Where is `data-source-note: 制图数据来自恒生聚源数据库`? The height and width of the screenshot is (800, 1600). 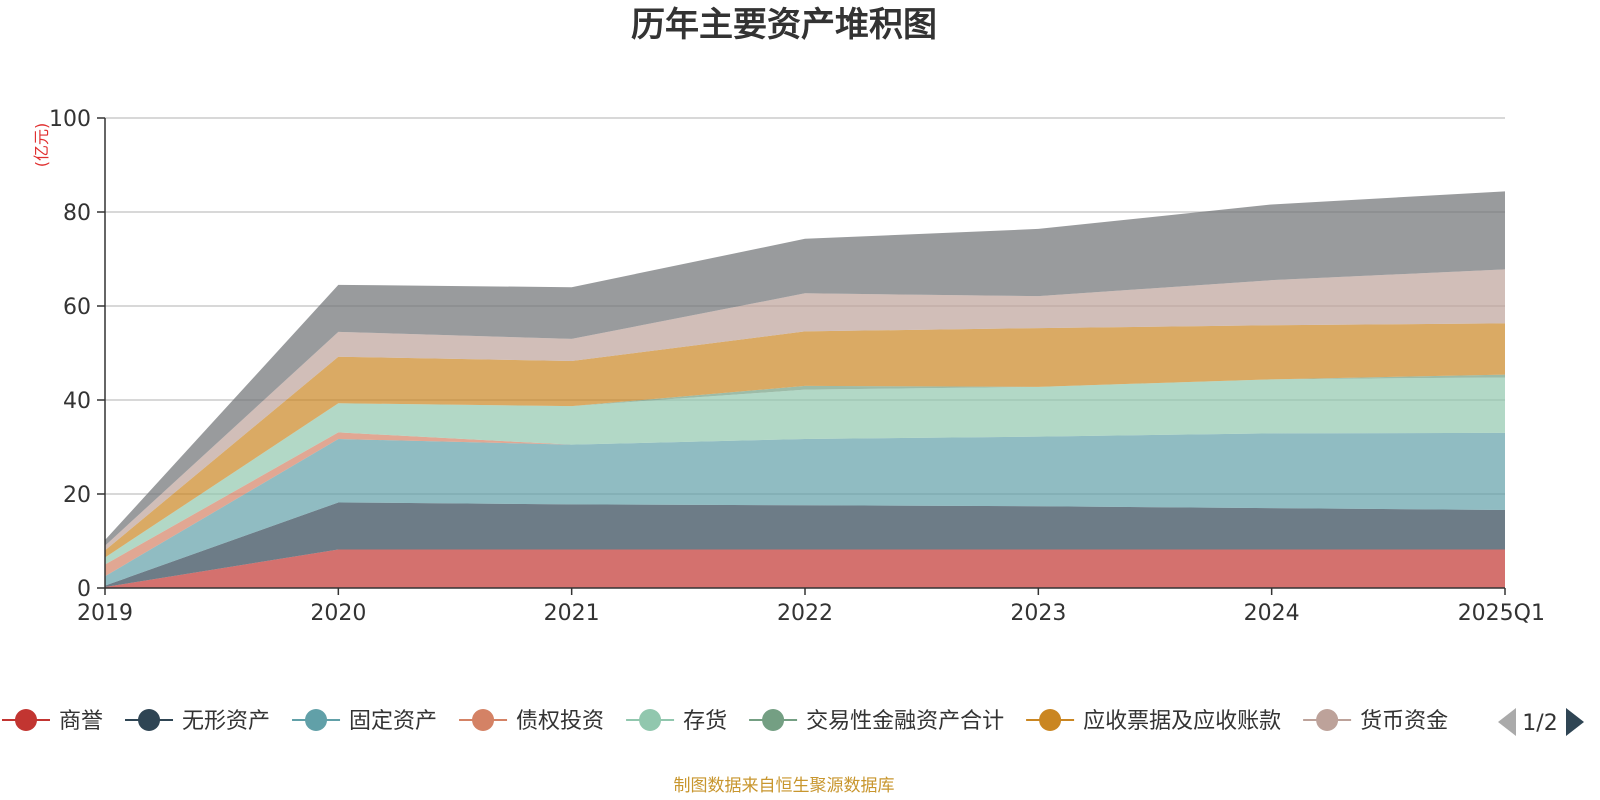
data-source-note: 制图数据来自恒生聚源数据库 is located at coordinates (784, 786).